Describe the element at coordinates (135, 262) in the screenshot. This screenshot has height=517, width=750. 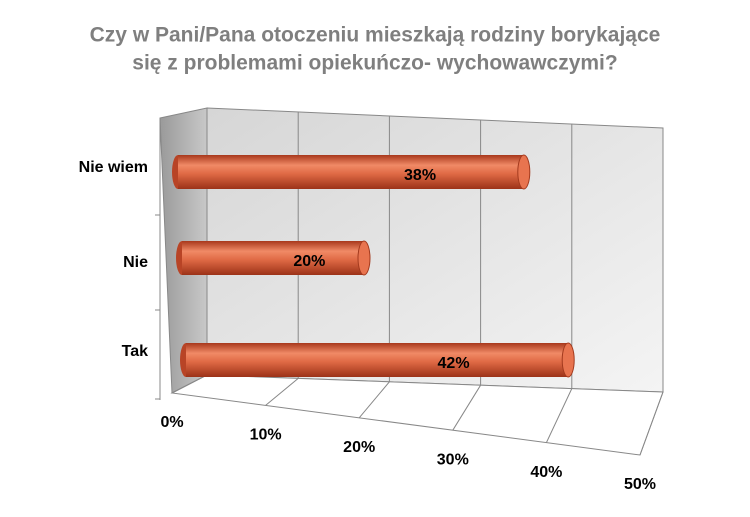
I see `y-tick-label: Nie` at that location.